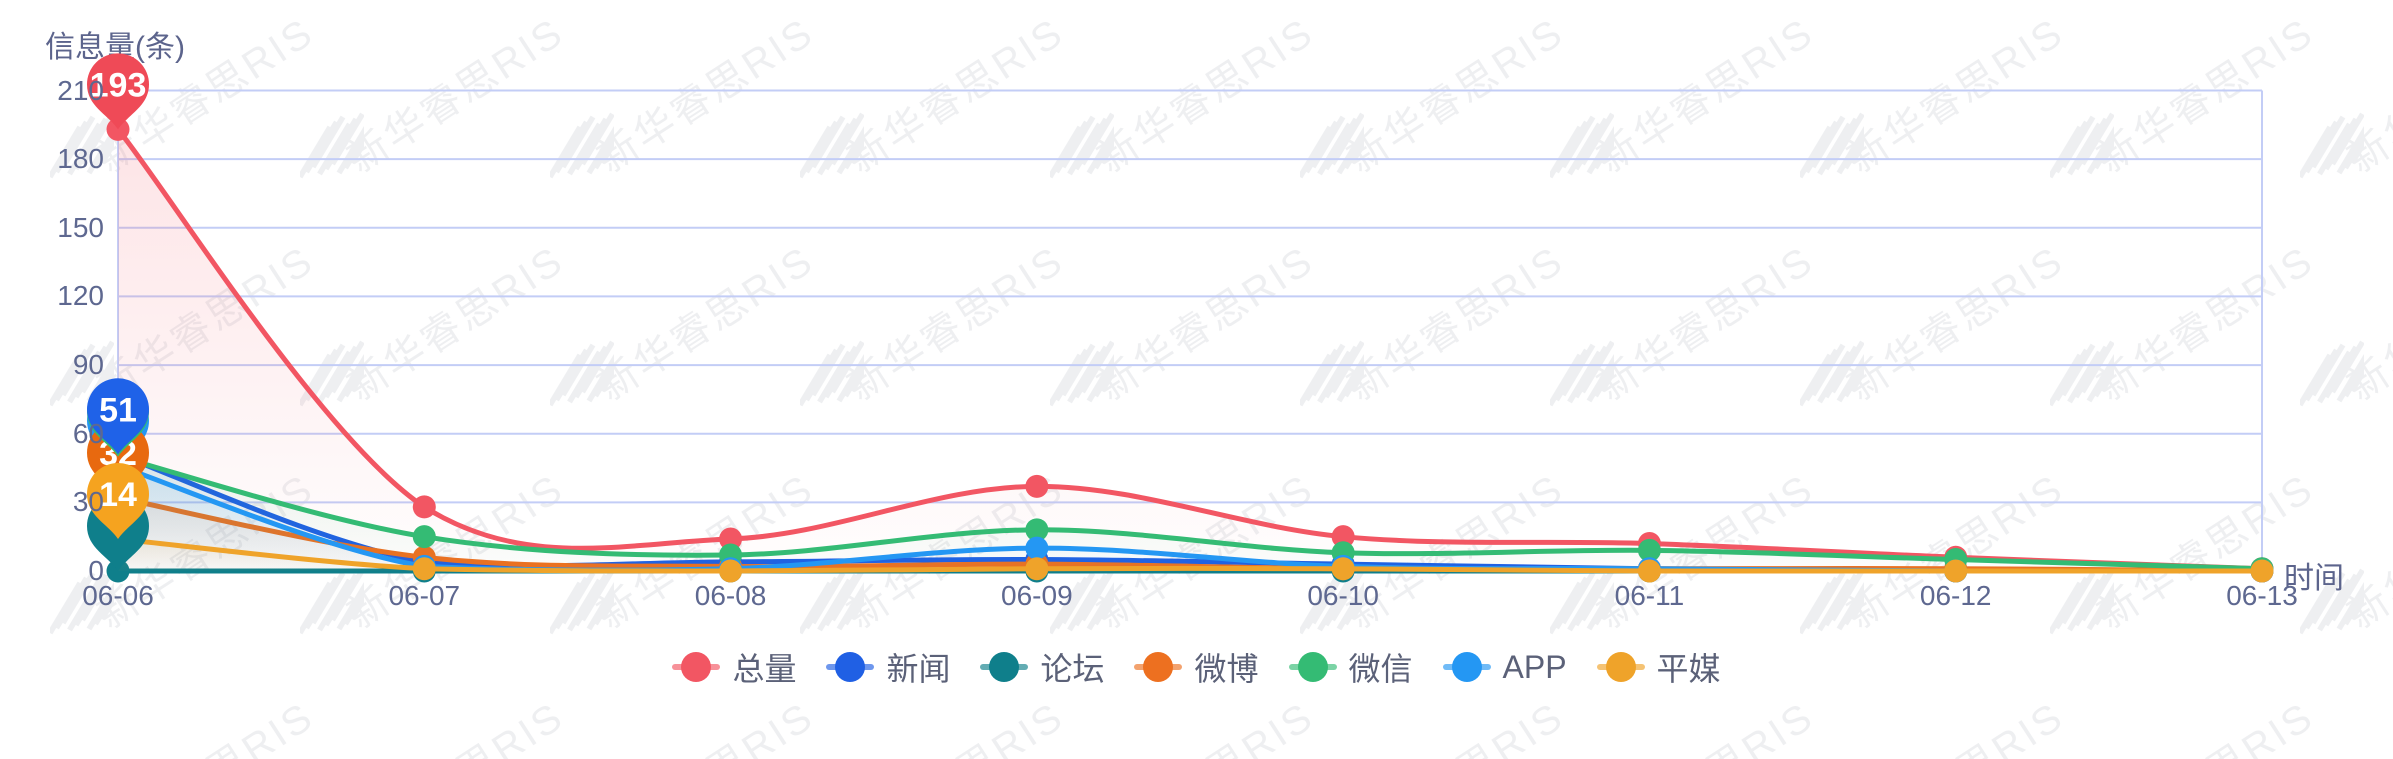  What do you see at coordinates (118, 85) in the screenshot?
I see `marker-balloon-value: 193` at bounding box center [118, 85].